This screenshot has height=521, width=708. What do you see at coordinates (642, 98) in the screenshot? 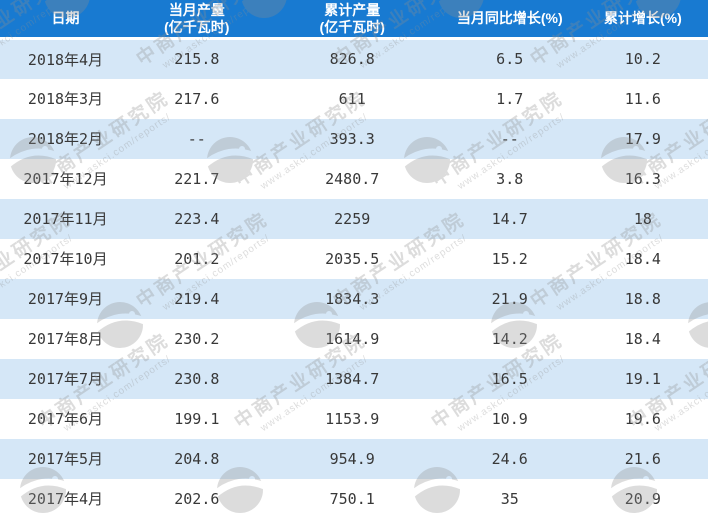
I see `cell-cumulative-growth: 11.6` at bounding box center [642, 98].